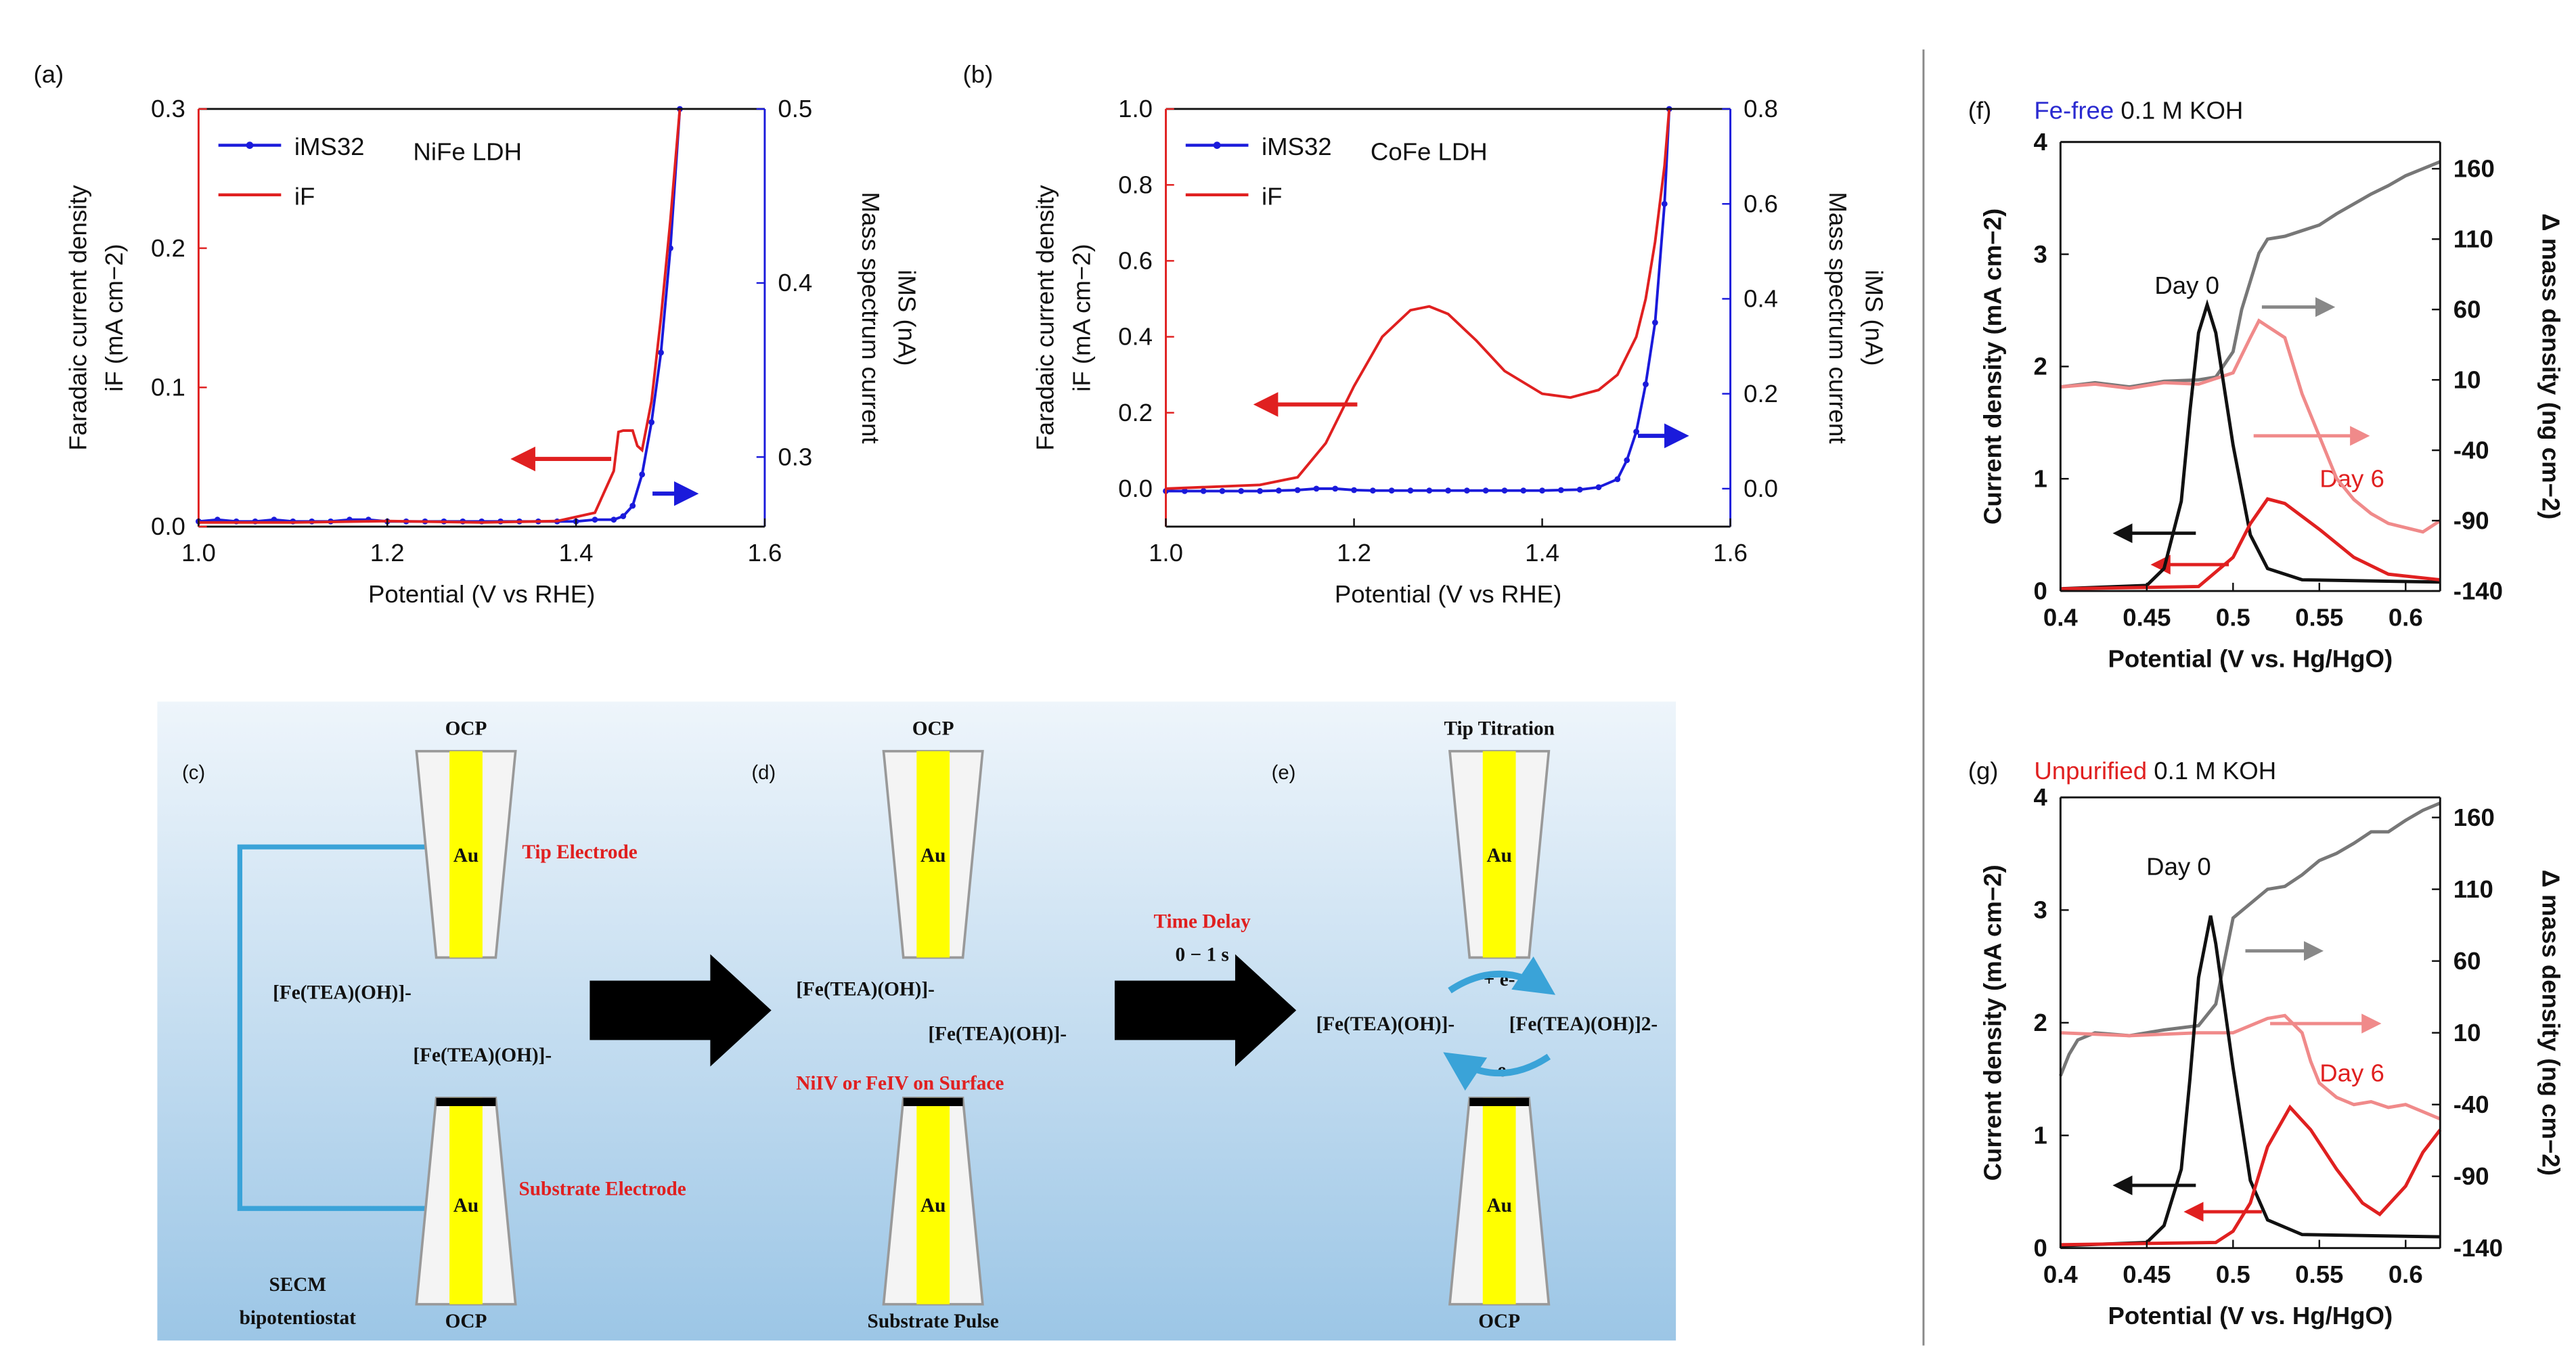 Image resolution: width=2576 pixels, height=1362 pixels. I want to click on y-tick-label: 0.4, so click(1135, 337).